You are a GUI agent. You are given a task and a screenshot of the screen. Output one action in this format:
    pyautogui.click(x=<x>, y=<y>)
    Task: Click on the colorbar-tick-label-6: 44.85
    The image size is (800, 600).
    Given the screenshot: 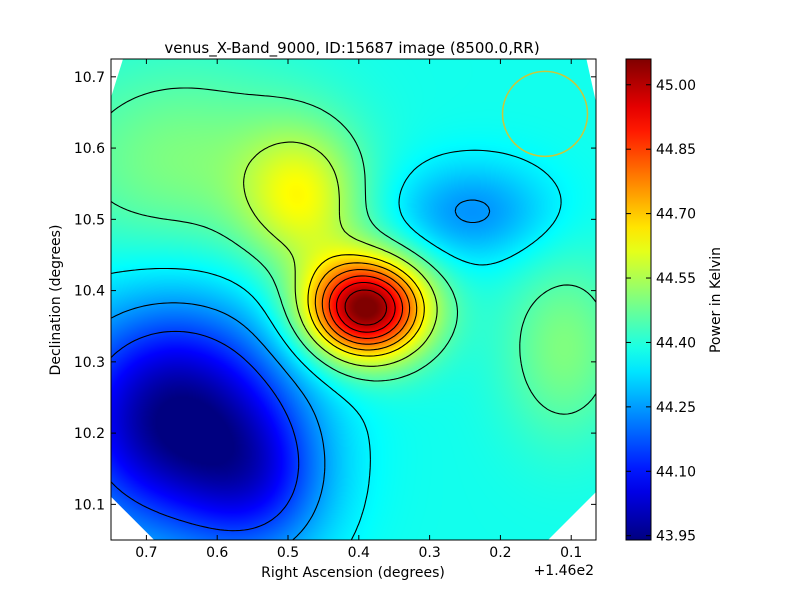 What is the action you would take?
    pyautogui.click(x=676, y=150)
    